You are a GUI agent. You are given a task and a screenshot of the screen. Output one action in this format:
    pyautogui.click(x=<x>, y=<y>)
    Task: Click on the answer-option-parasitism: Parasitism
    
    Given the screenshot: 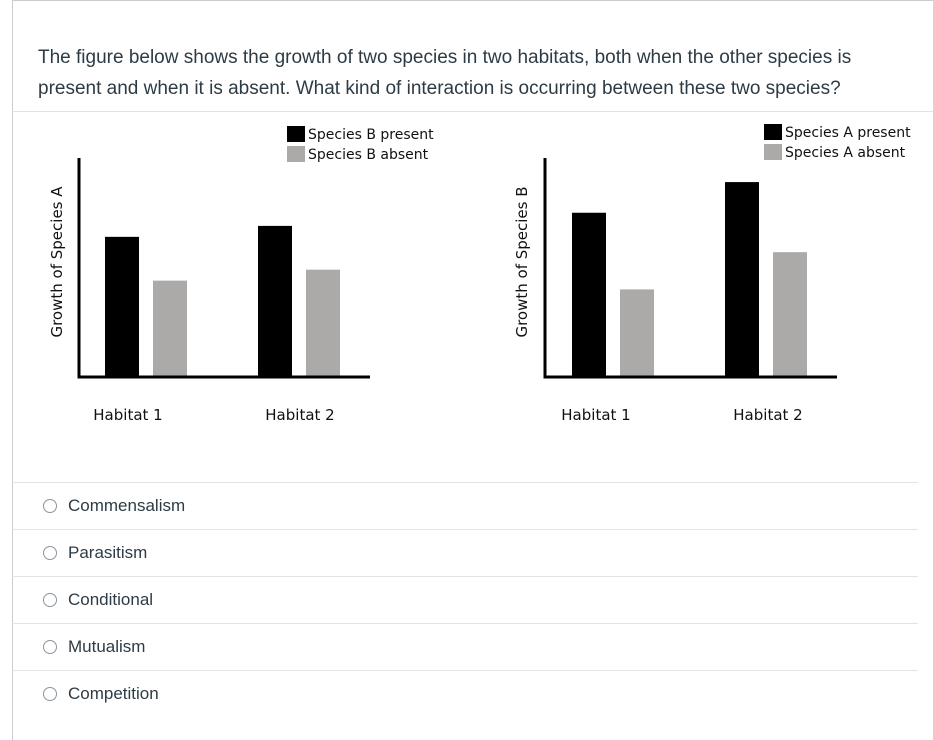 What is the action you would take?
    pyautogui.click(x=465, y=552)
    